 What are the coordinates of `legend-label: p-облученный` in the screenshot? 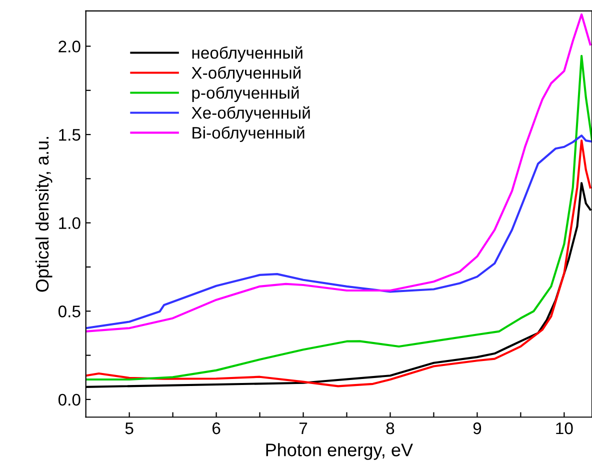 It's located at (245, 94).